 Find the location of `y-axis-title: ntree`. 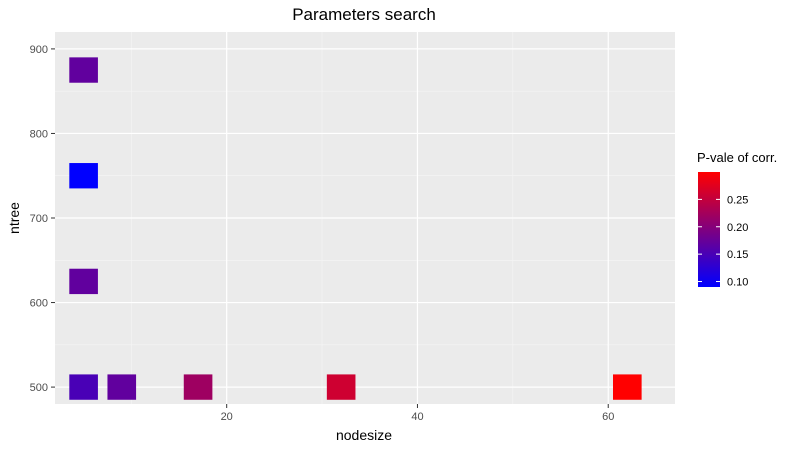

y-axis-title: ntree is located at coordinates (14, 218).